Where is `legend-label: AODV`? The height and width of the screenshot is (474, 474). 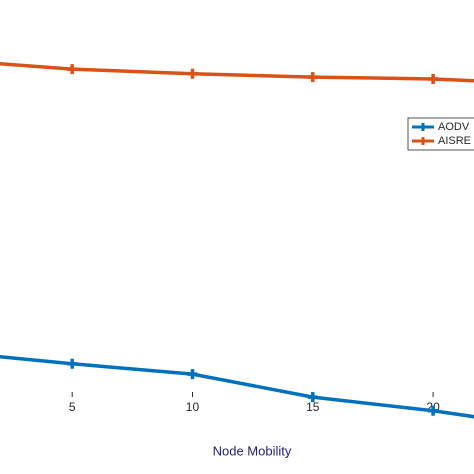 legend-label: AODV is located at coordinates (454, 127).